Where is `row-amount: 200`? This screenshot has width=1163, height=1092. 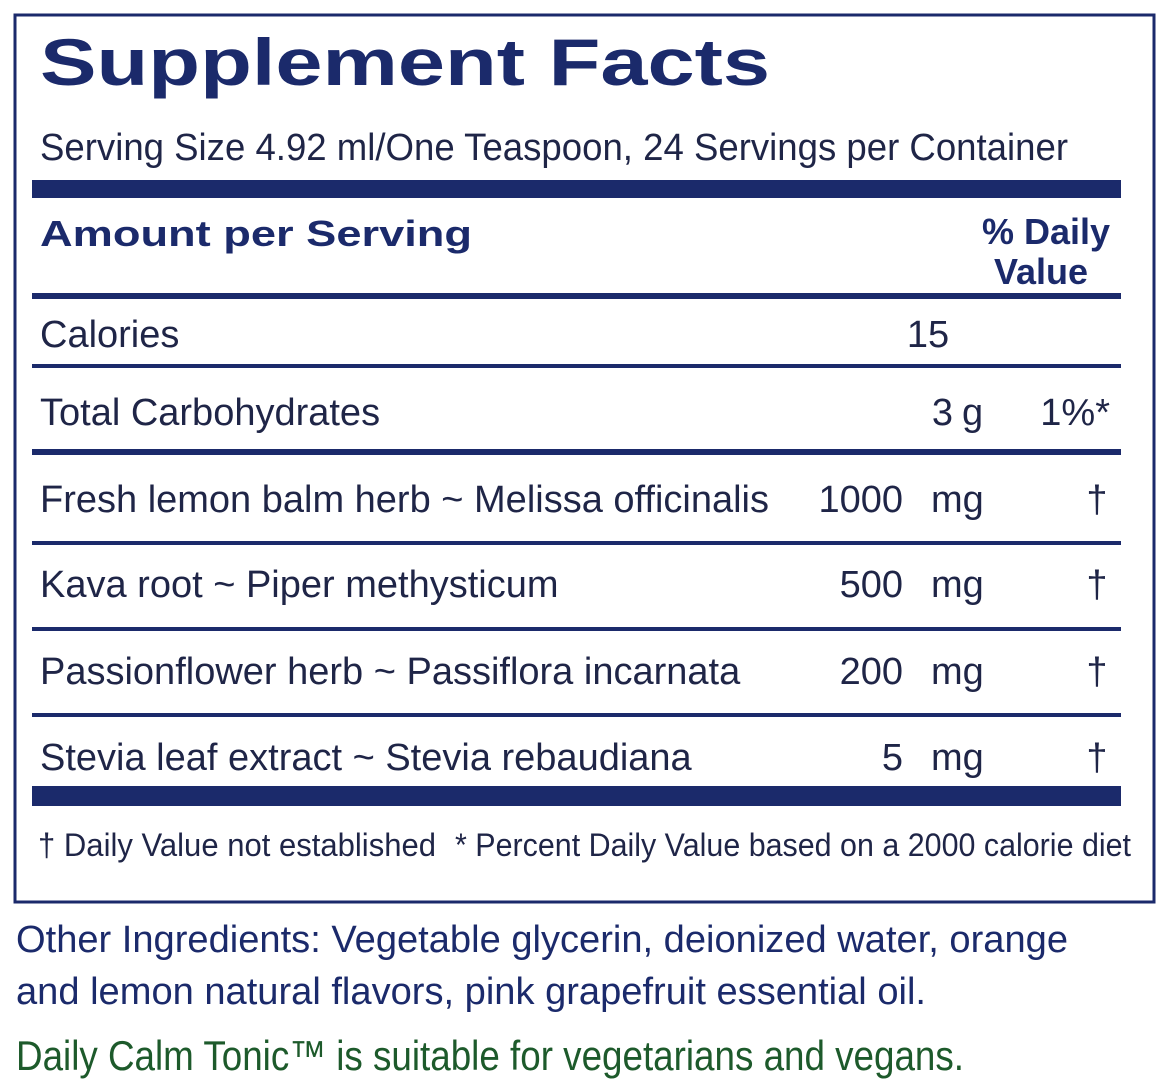 row-amount: 200 is located at coordinates (871, 672).